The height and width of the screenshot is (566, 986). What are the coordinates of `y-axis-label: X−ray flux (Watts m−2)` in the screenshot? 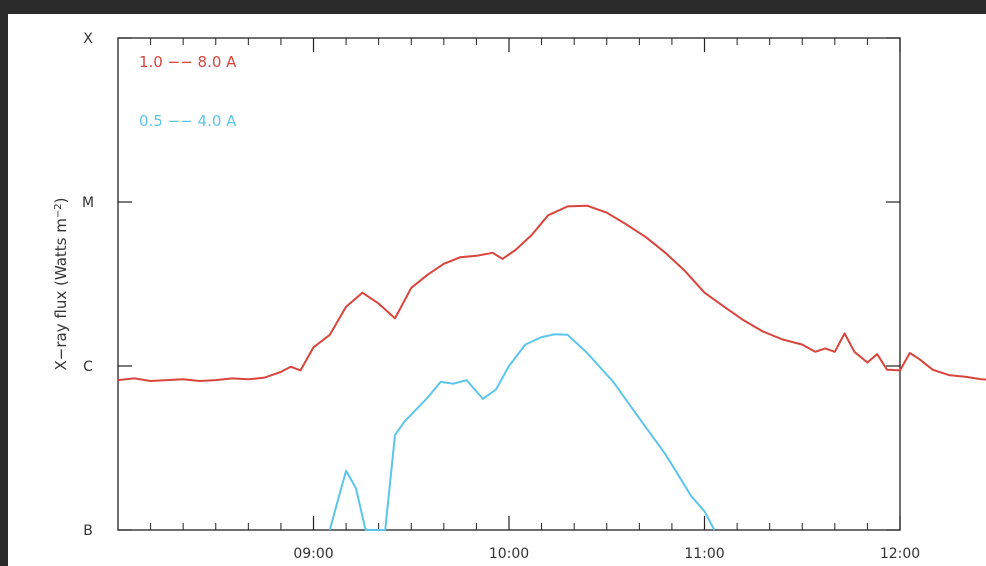 It's located at (61, 284).